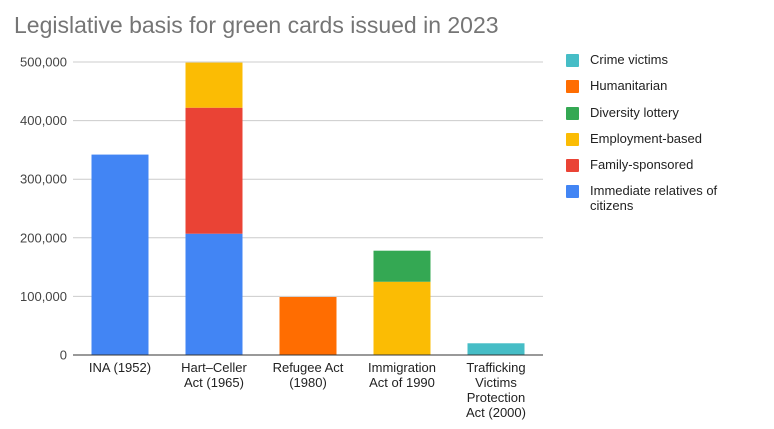  I want to click on legend-item: Diversity lottery, so click(668, 118).